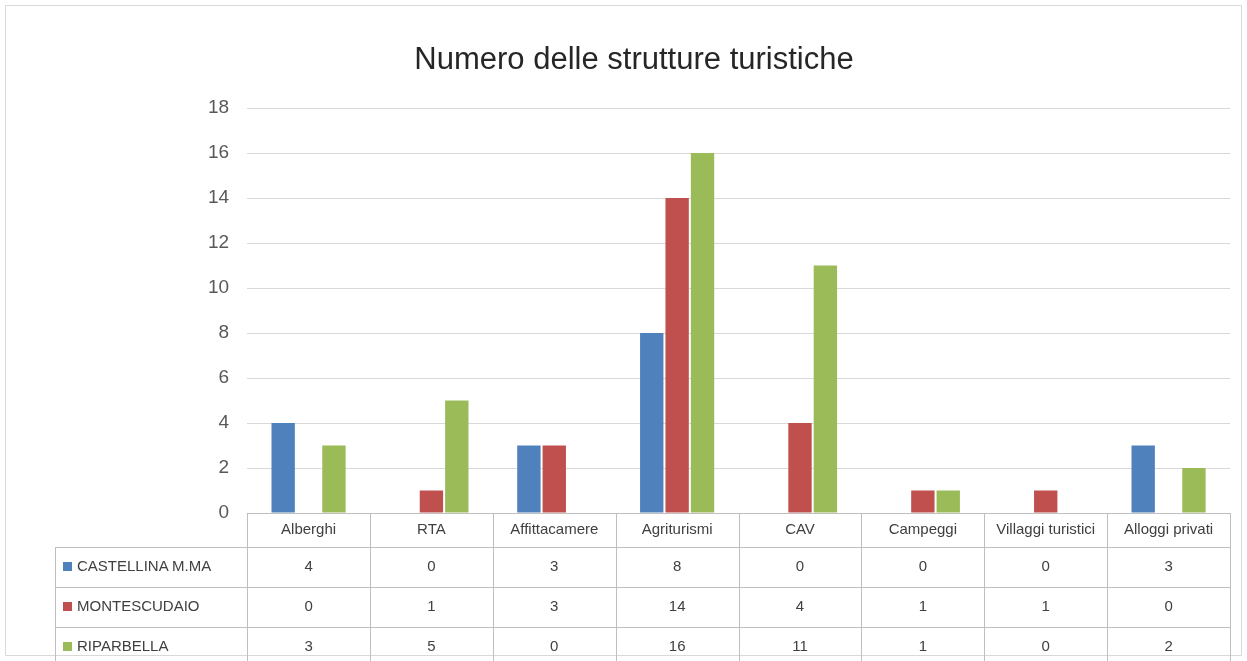 This screenshot has width=1247, height=661. What do you see at coordinates (218, 107) in the screenshot?
I see `y-tick-label: 18` at bounding box center [218, 107].